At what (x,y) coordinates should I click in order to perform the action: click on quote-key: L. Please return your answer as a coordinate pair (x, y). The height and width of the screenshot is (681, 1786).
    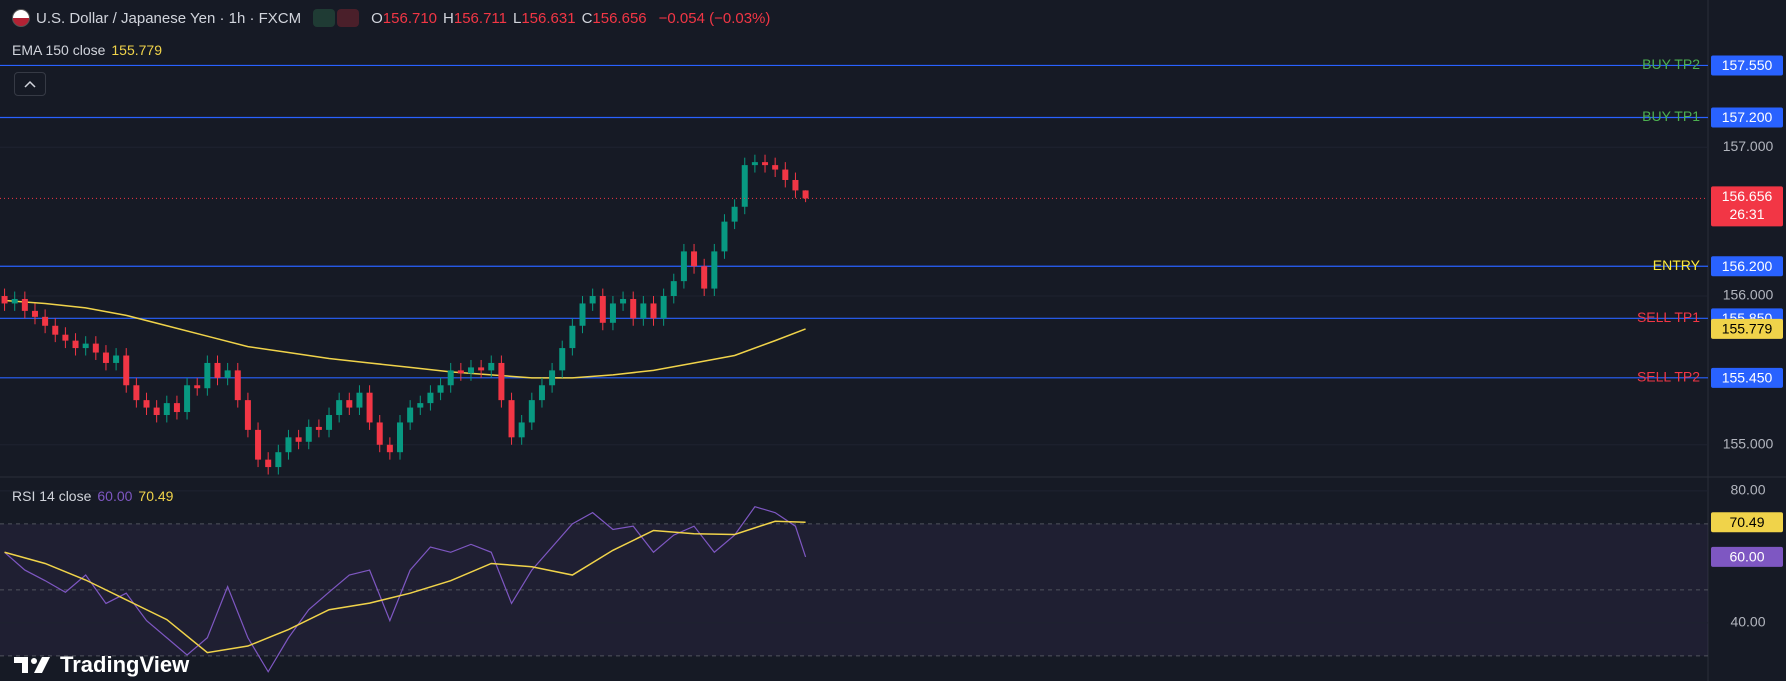
    Looking at the image, I should click on (517, 18).